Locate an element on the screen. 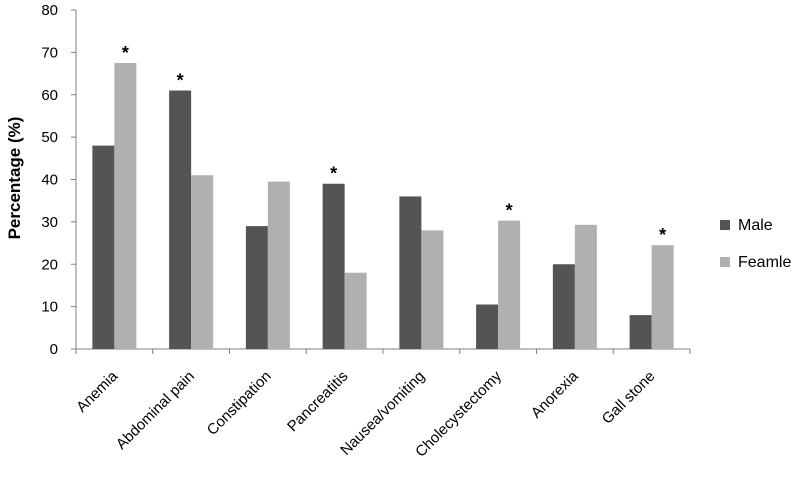  x-category-label: Anorexia is located at coordinates (555, 394).